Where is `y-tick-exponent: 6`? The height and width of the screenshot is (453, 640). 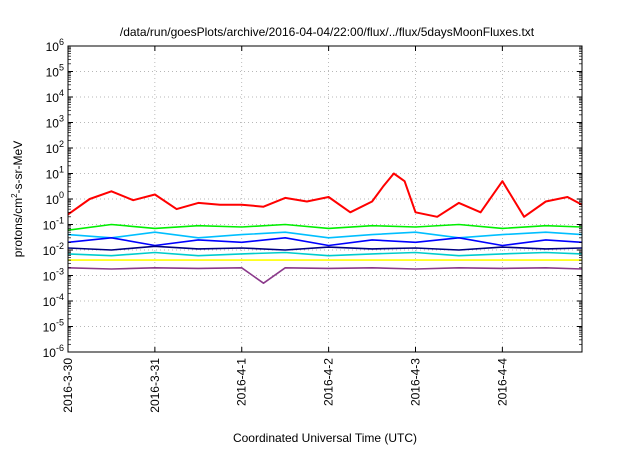
y-tick-exponent: 6 is located at coordinates (61, 42).